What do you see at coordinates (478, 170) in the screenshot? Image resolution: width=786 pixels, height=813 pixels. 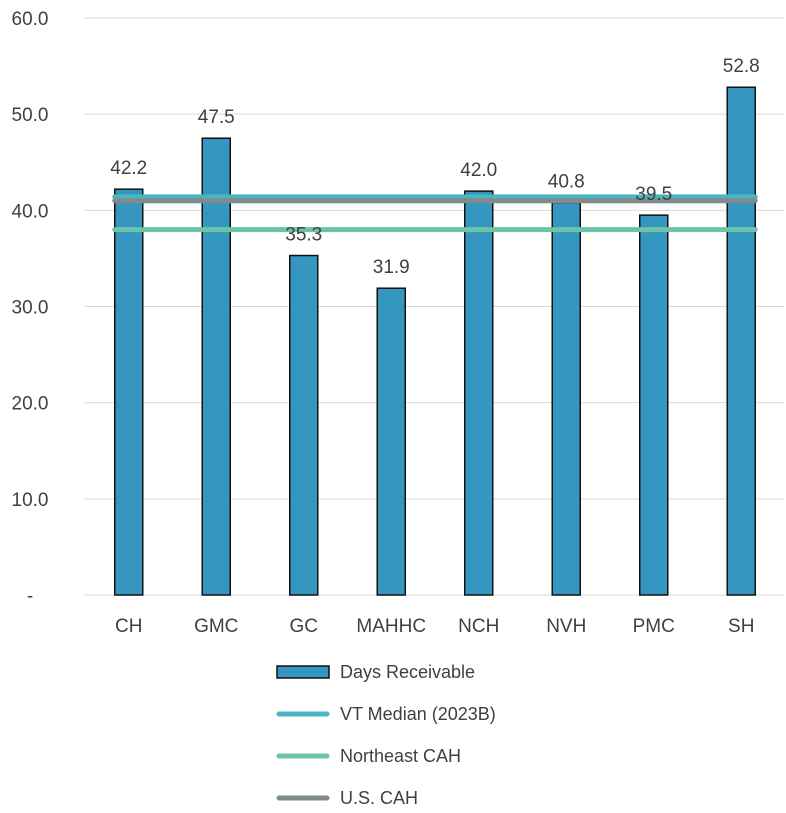 I see `data-label: 42.0` at bounding box center [478, 170].